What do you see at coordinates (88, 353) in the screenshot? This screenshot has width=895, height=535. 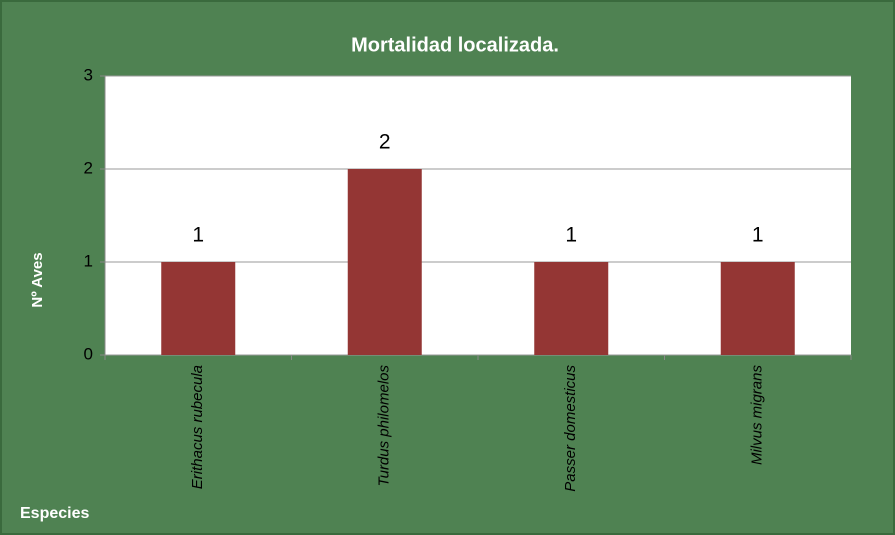 I see `y-tick-label: 0` at bounding box center [88, 353].